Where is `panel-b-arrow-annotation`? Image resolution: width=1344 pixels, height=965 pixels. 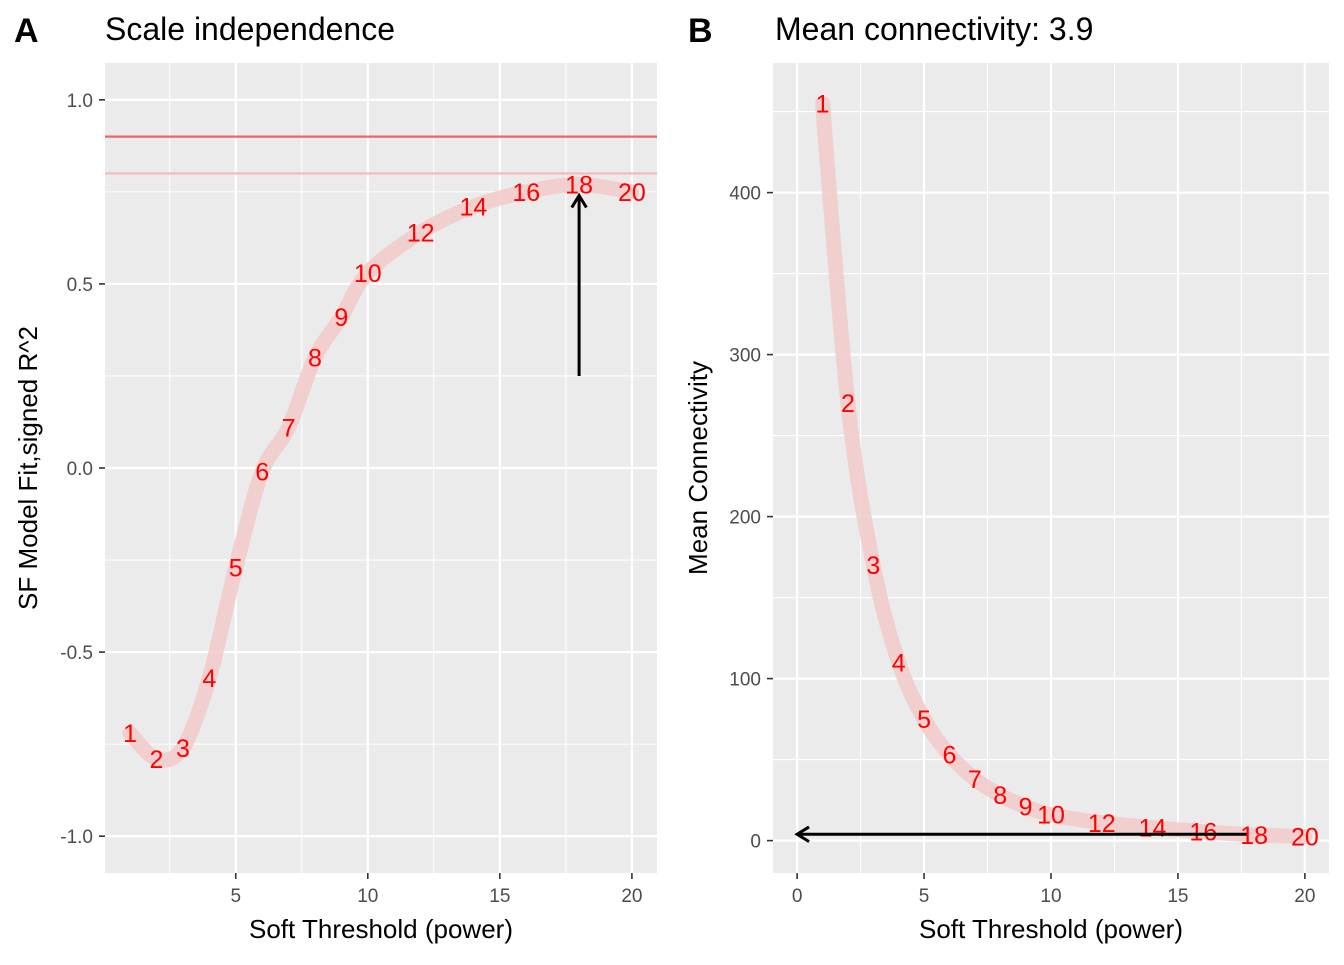
panel-b-arrow-annotation is located at coordinates (1020, 834).